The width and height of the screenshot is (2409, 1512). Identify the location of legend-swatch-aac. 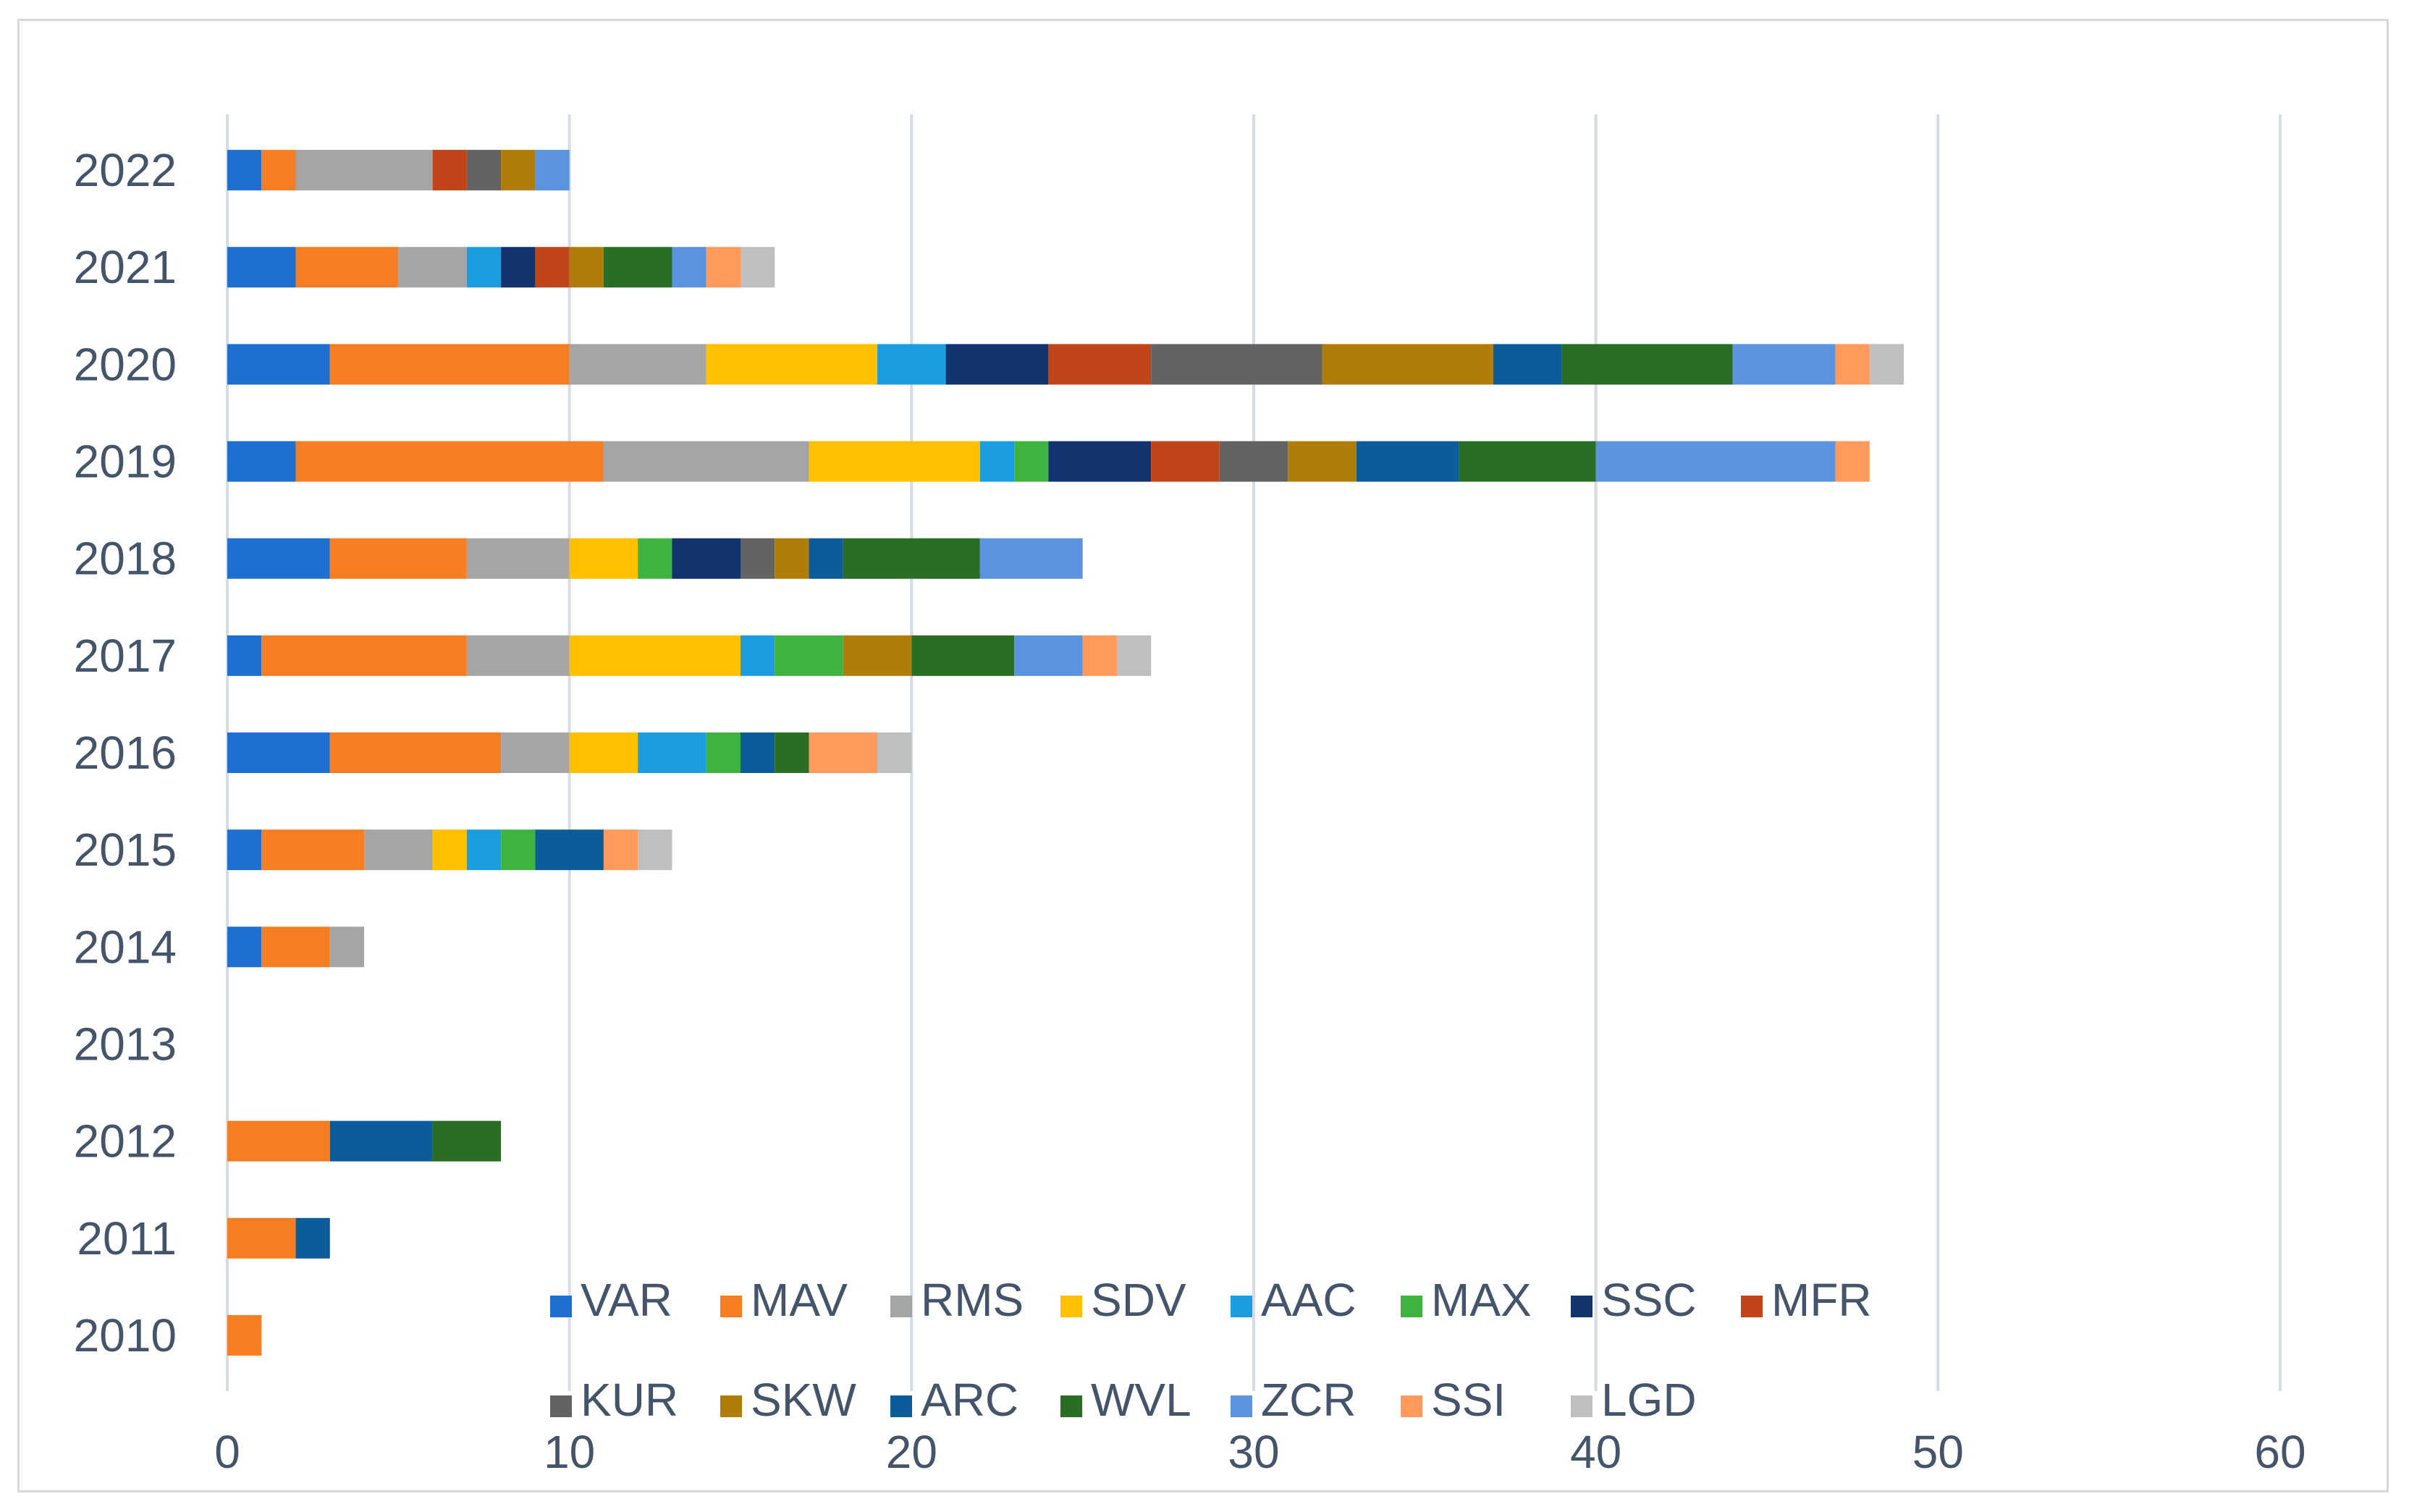
(1242, 1306).